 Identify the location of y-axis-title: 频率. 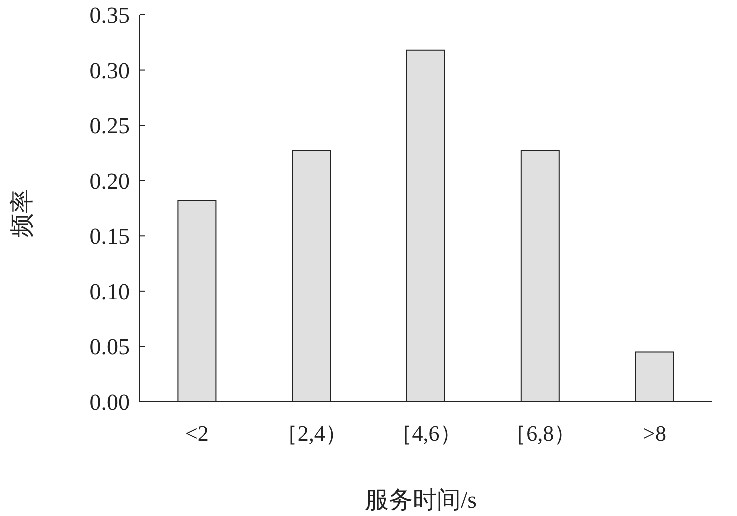
(22, 214).